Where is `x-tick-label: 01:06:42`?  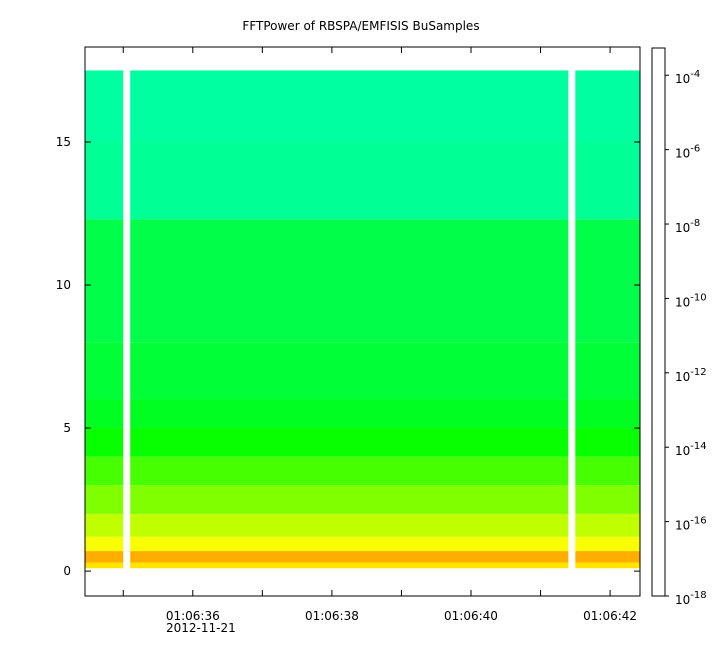
x-tick-label: 01:06:42 is located at coordinates (610, 616).